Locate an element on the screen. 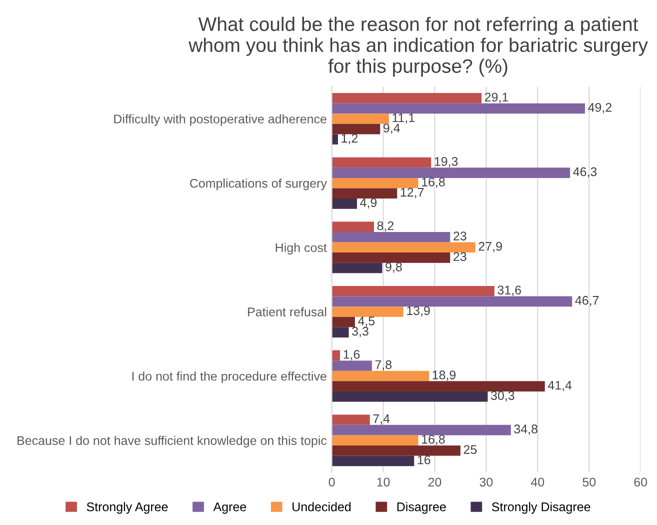 This screenshot has height=525, width=657. data-label: 34,8 is located at coordinates (526, 429).